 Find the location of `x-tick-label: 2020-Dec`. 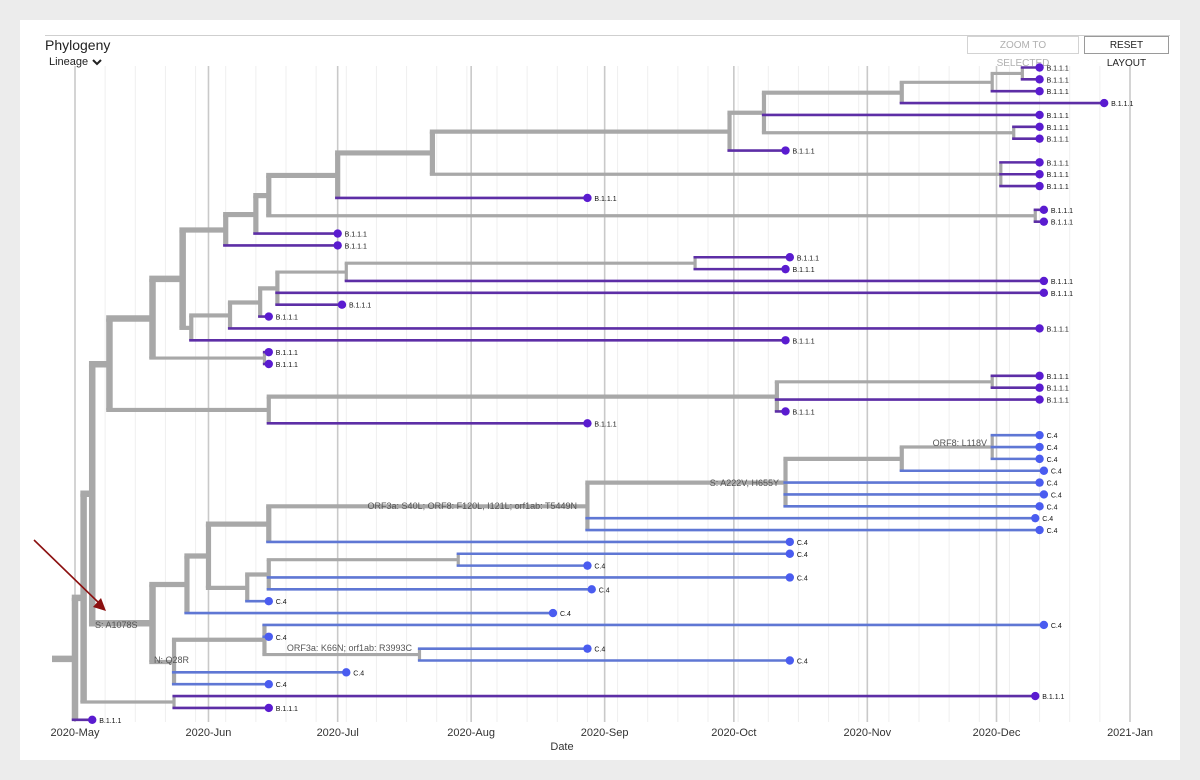

x-tick-label: 2020-Dec is located at coordinates (997, 733).